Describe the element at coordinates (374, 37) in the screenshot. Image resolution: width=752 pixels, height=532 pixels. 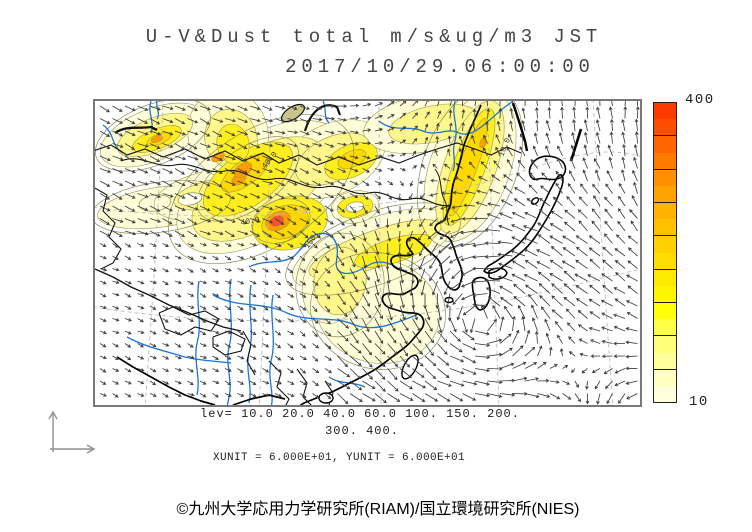
I see `figure-title: U-V&Dust total m/s&ug/m3 JST` at that location.